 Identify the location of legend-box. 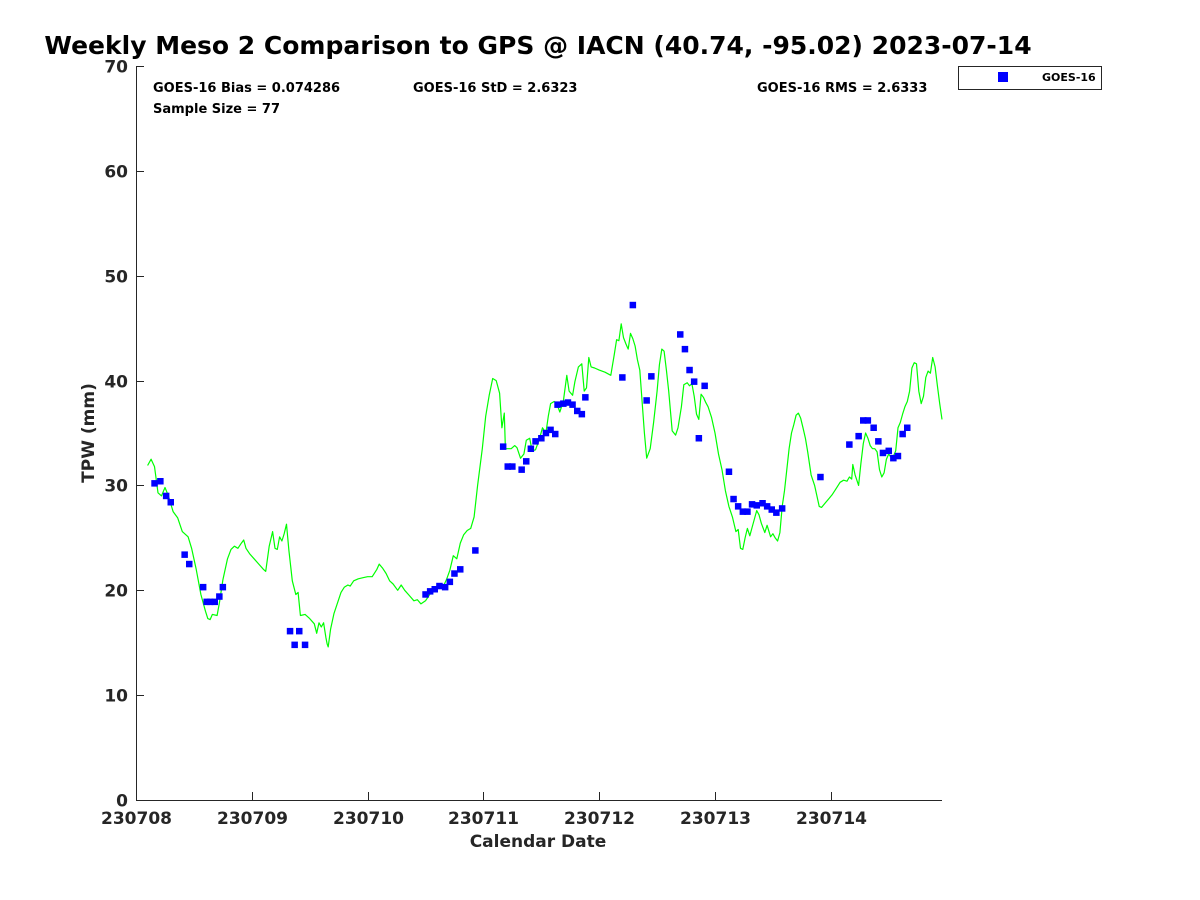
(1030, 78).